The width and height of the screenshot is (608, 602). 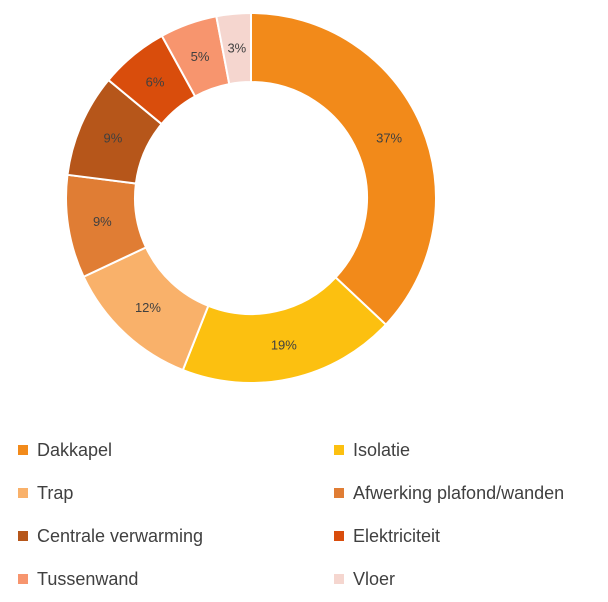 I want to click on legend-label: Dakkapel, so click(x=75, y=449).